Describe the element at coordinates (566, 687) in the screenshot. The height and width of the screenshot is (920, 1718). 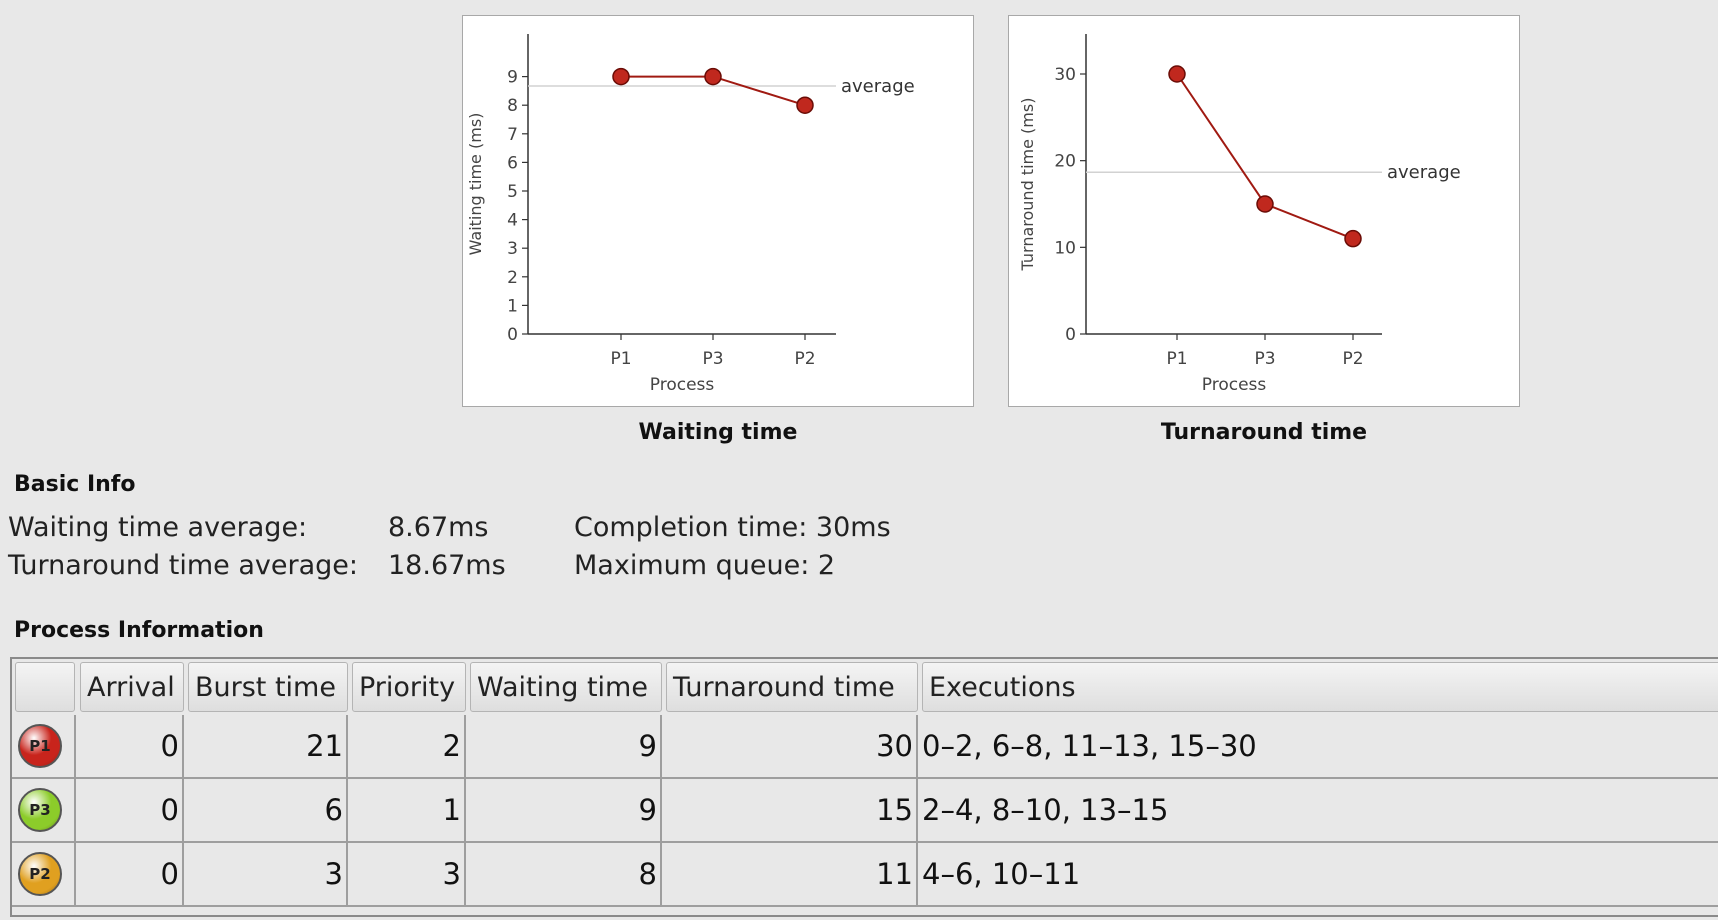
I see `column-header-waiting-time: Waiting time` at that location.